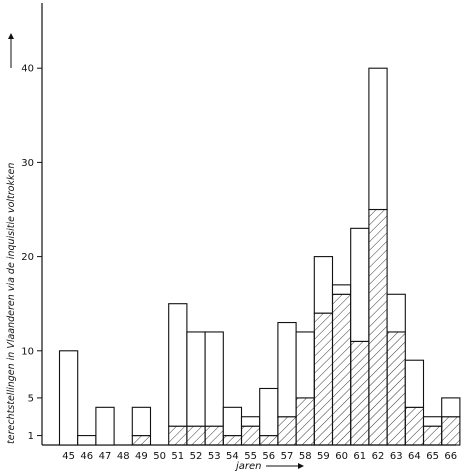 The height and width of the screenshot is (475, 470). Describe the element at coordinates (196, 456) in the screenshot. I see `x-tick-label-52: 52` at that location.